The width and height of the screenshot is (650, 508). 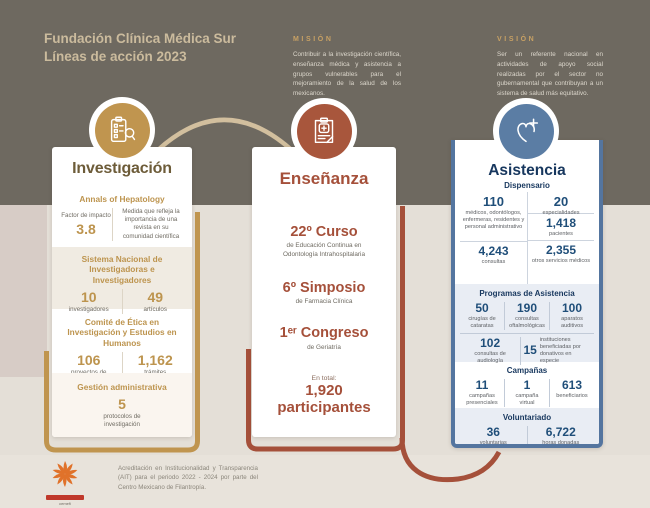 I want to click on stat-label: consultas, so click(x=493, y=262).